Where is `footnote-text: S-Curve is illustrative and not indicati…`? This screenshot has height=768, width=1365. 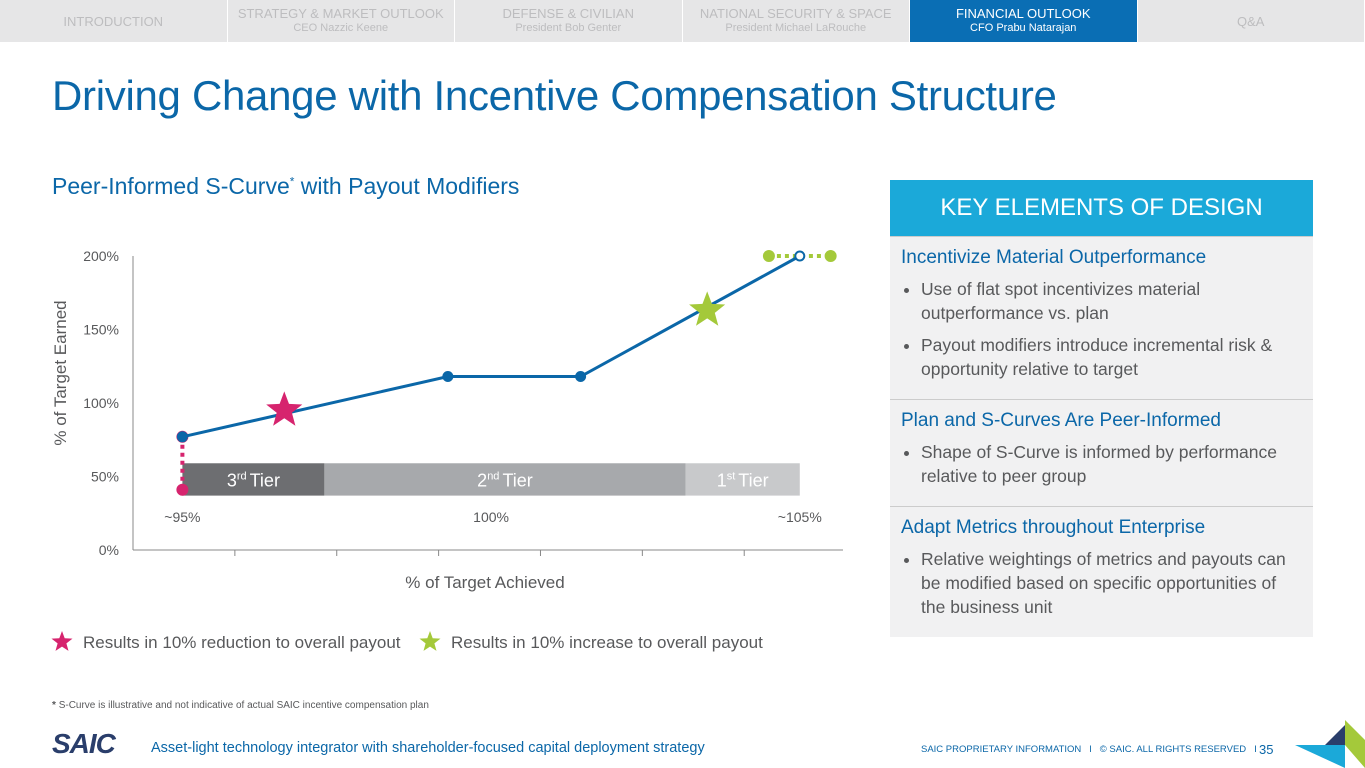 footnote-text: S-Curve is illustrative and not indicati… is located at coordinates (243, 705).